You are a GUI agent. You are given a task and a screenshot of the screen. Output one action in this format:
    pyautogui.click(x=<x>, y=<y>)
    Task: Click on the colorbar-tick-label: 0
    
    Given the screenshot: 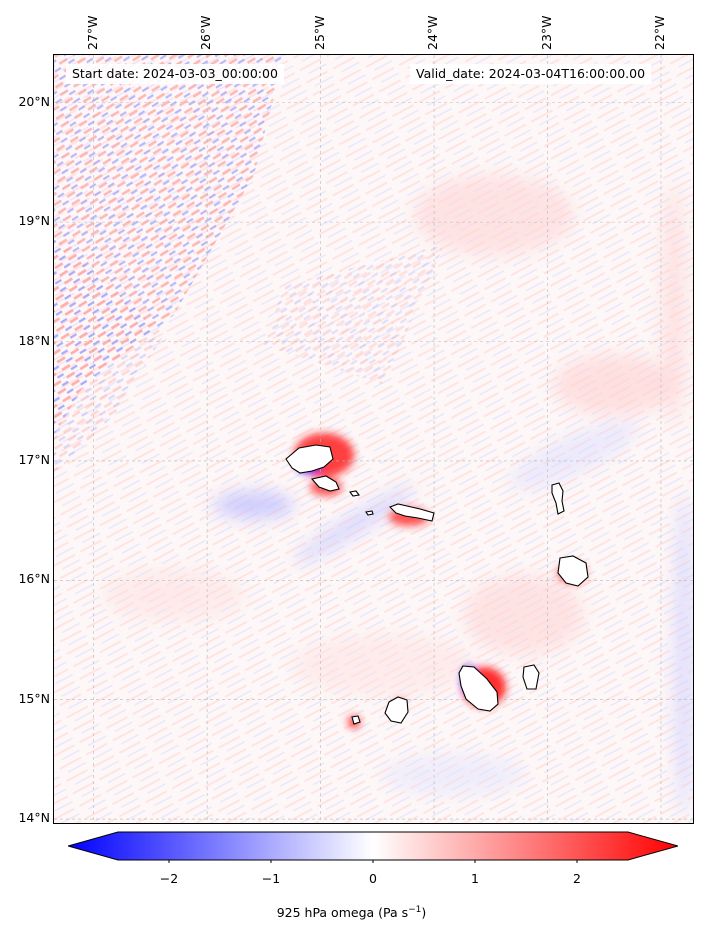 What is the action you would take?
    pyautogui.click(x=373, y=878)
    